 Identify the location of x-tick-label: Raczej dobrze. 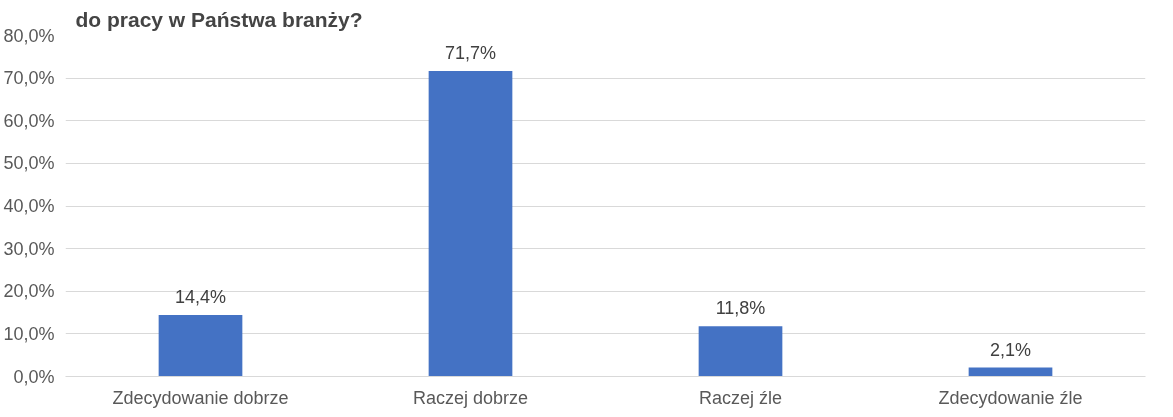
(470, 397).